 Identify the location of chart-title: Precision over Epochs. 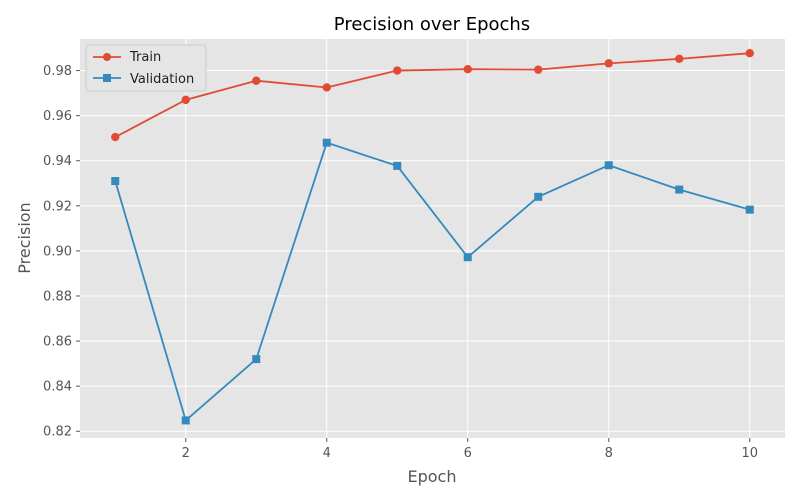
(432, 24).